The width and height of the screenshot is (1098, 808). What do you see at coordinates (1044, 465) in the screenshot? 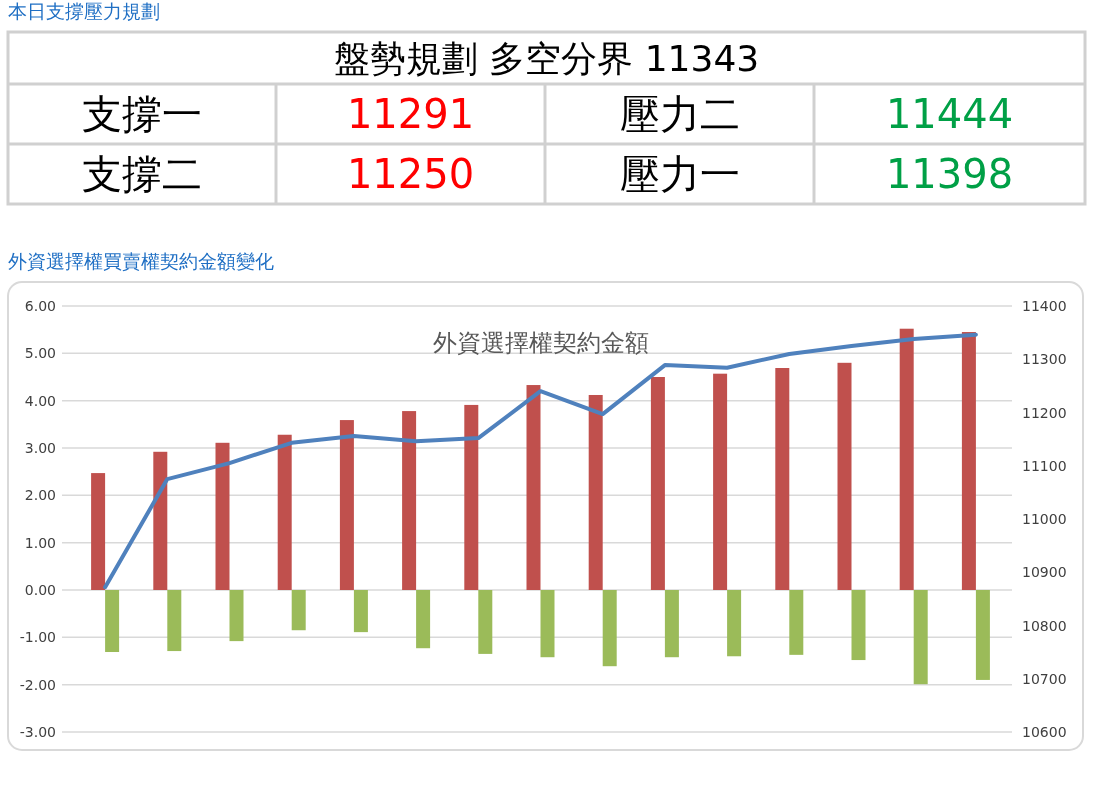
I see `y2-tick-label: 11100` at bounding box center [1044, 465].